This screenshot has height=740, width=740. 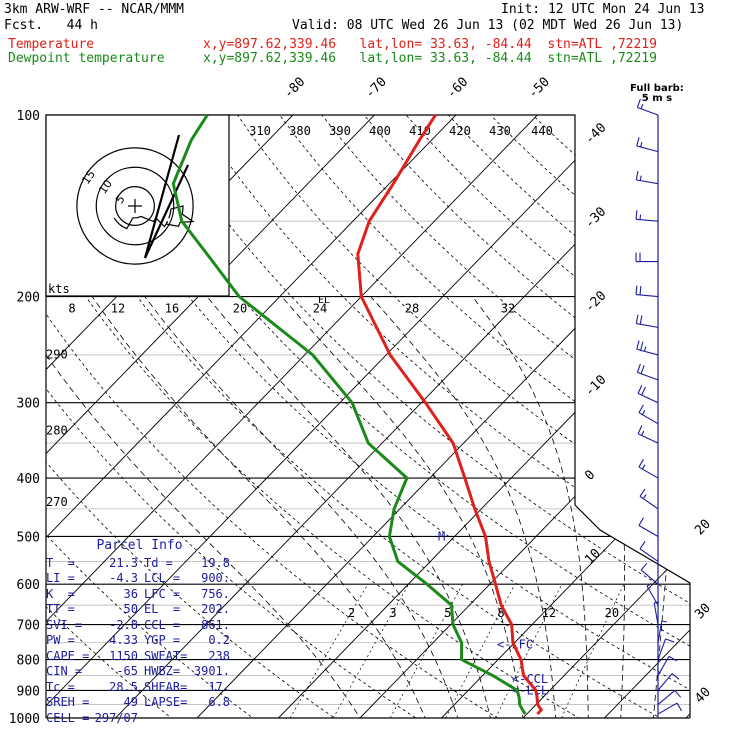 What do you see at coordinates (219, 686) in the screenshot?
I see `parcel-v2: 17.` at bounding box center [219, 686].